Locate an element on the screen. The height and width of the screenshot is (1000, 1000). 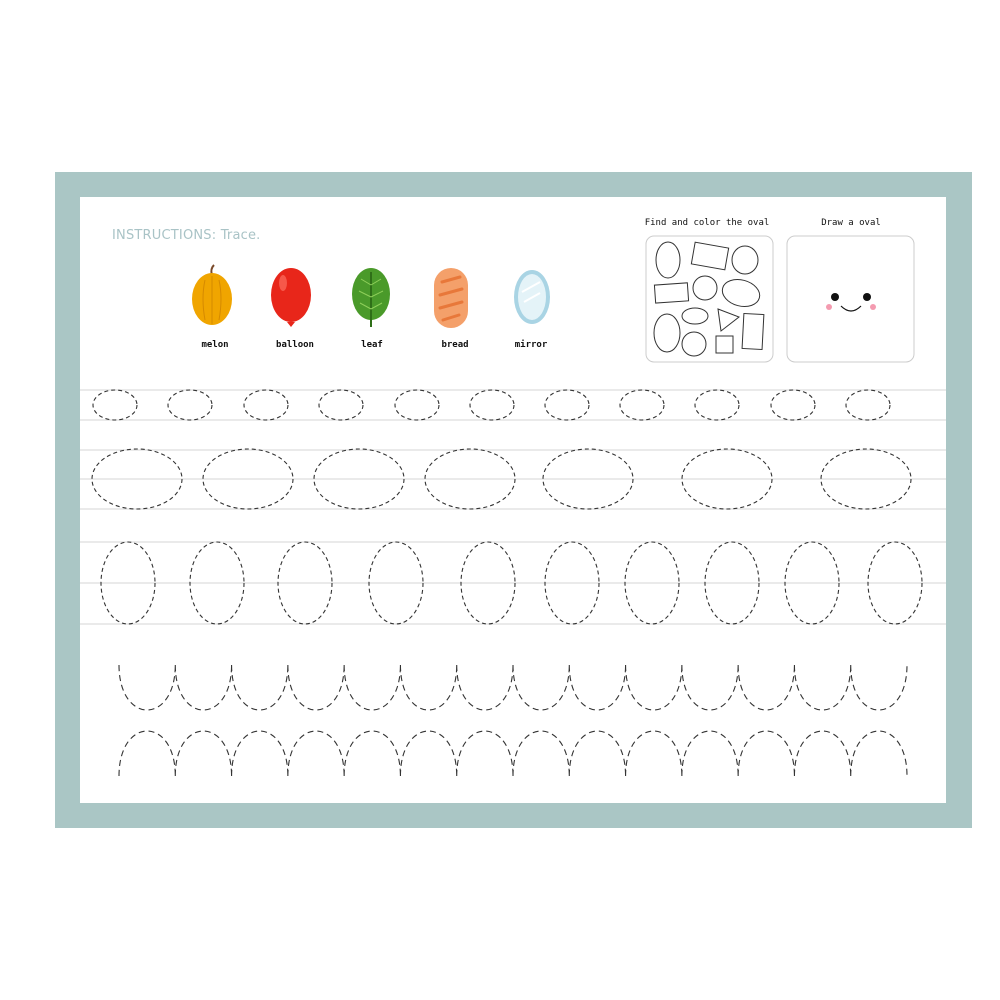
draw-oval-box is located at coordinates (850, 299).